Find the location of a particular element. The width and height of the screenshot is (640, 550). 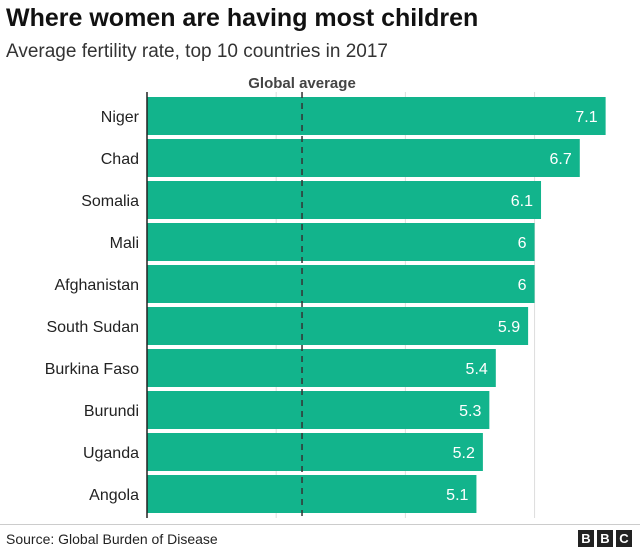

category-label: Angola is located at coordinates (114, 495).